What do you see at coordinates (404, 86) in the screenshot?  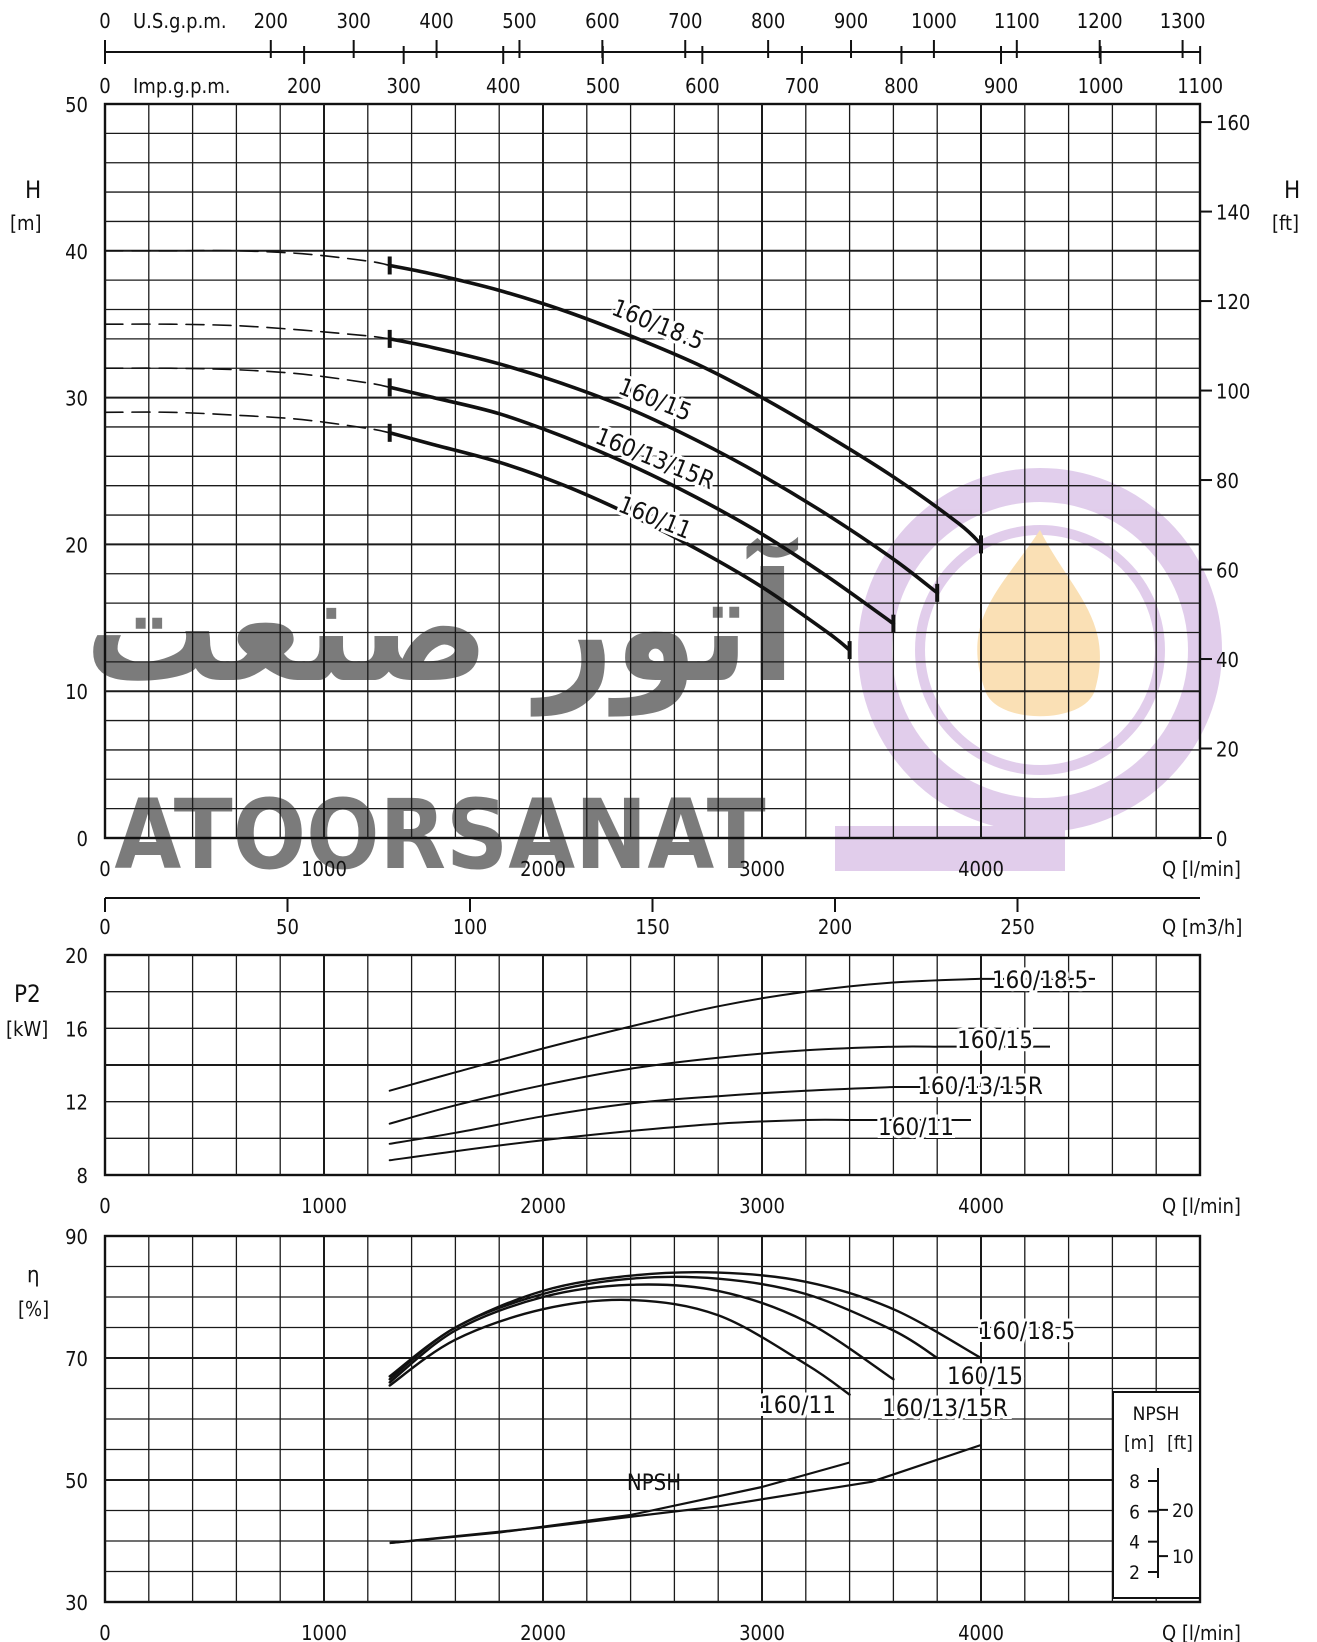 I see `impgpm-tick-label: 300` at bounding box center [404, 86].